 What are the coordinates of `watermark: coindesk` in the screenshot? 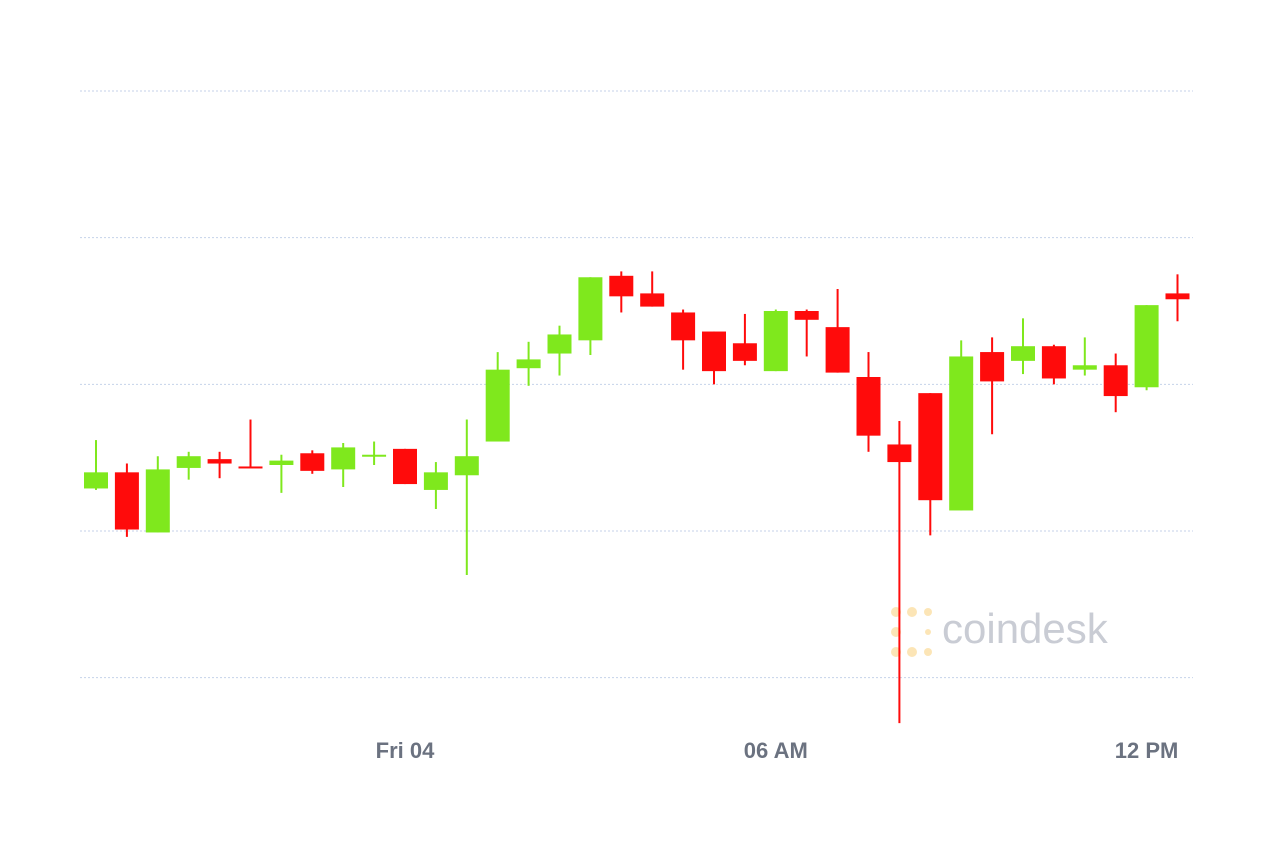 It's located at (1025, 628).